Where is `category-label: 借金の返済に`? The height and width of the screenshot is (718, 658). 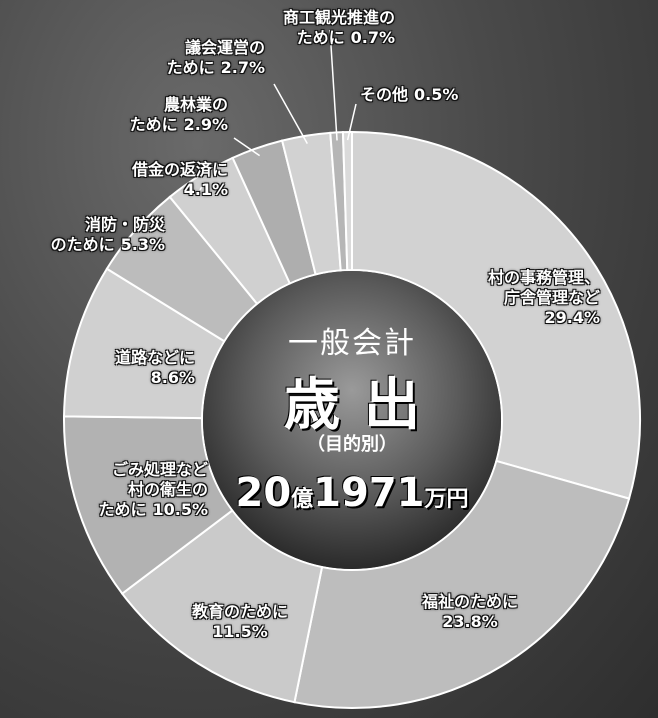
category-label: 借金の返済に is located at coordinates (179, 169).